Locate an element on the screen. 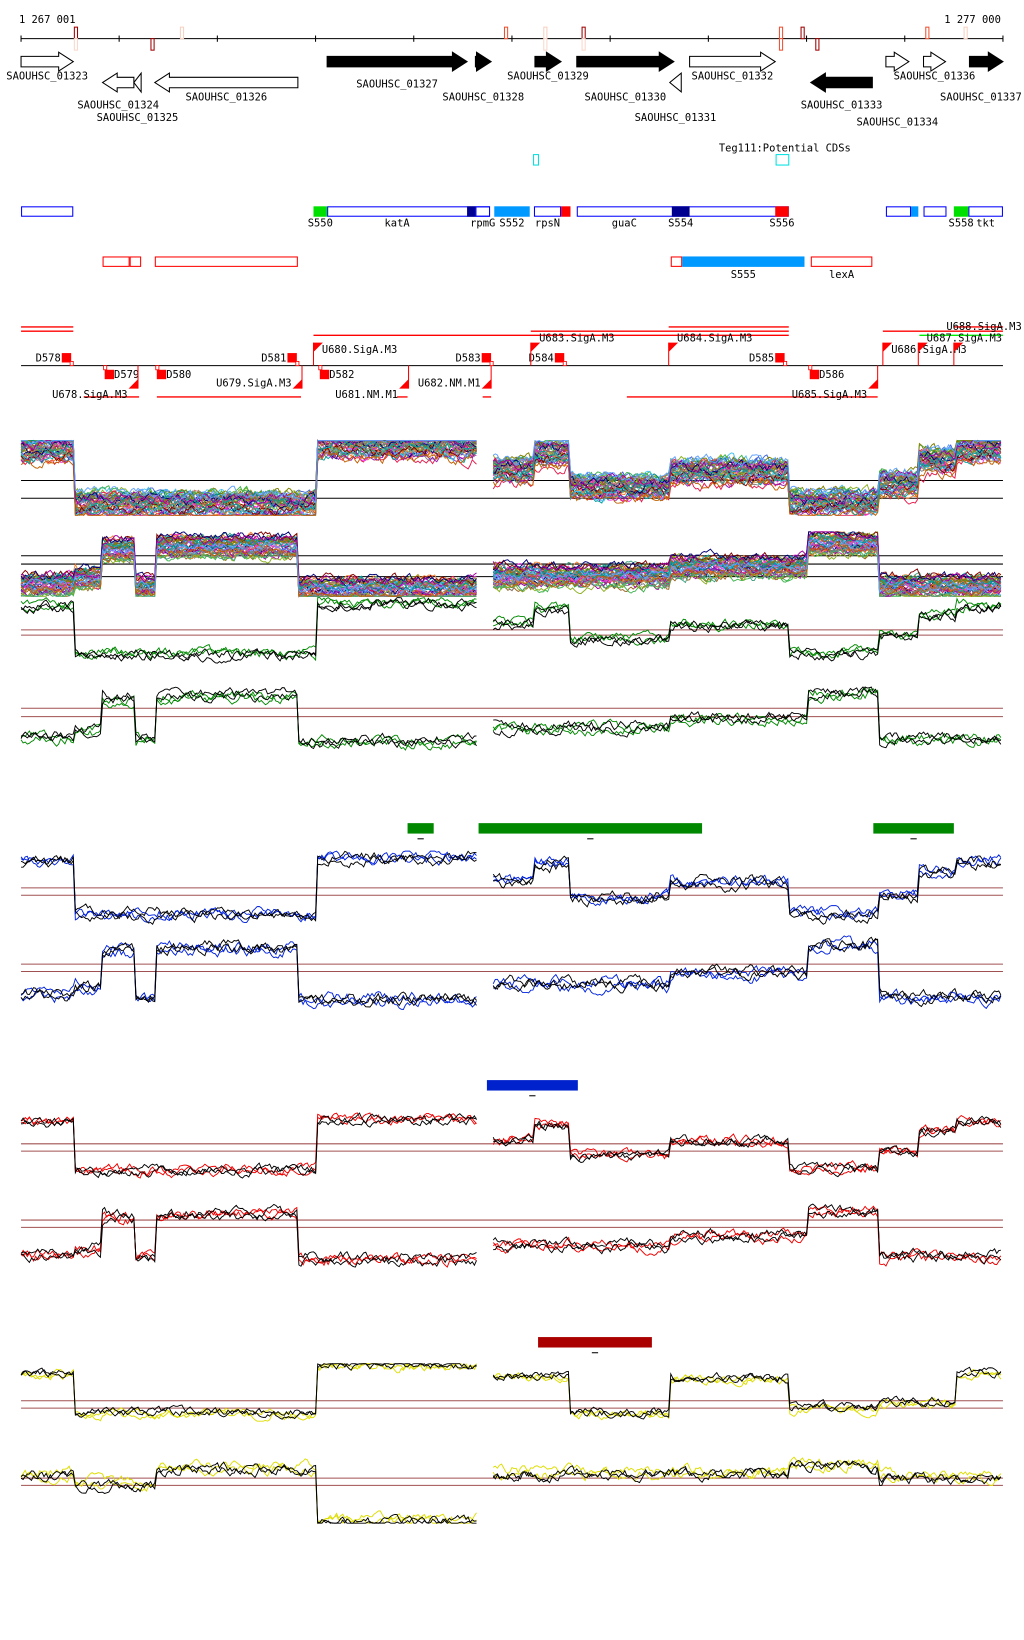 The image size is (1024, 1640). gene-label: SAOUHSC_01332 is located at coordinates (733, 76).